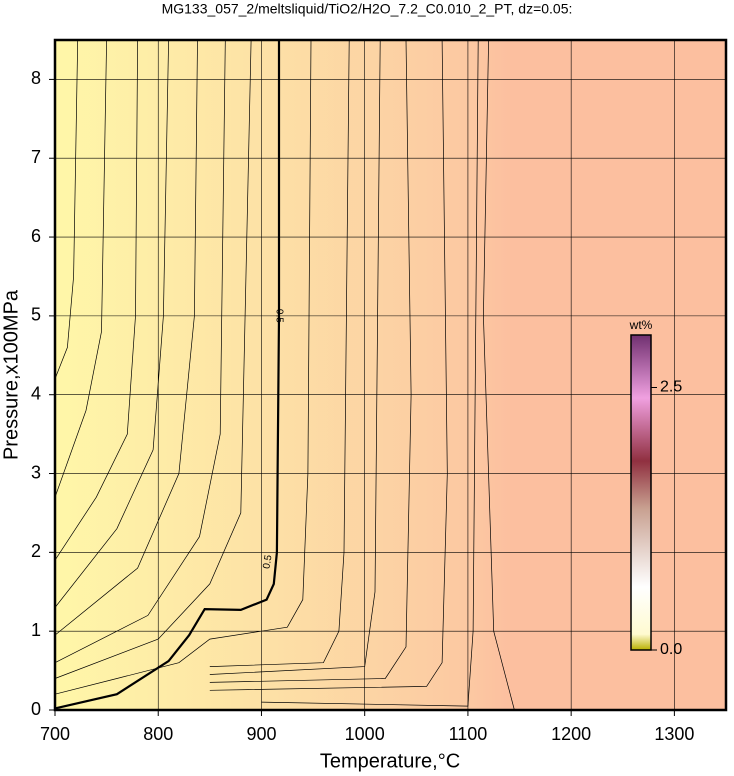 The image size is (734, 776). Describe the element at coordinates (36, 472) in the screenshot. I see `y-tick-label: 3` at that location.